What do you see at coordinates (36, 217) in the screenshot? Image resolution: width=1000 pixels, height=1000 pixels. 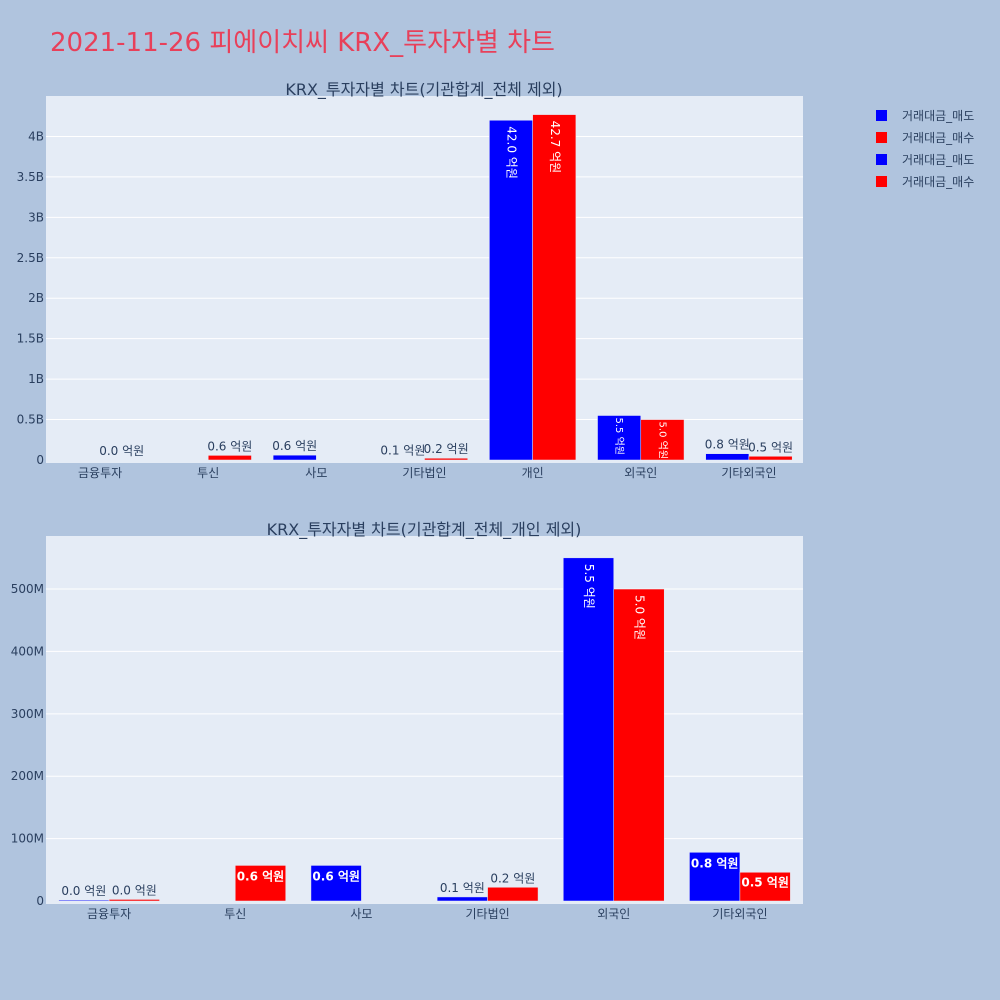 I see `chart1-ytick-label: 3B` at bounding box center [36, 217].